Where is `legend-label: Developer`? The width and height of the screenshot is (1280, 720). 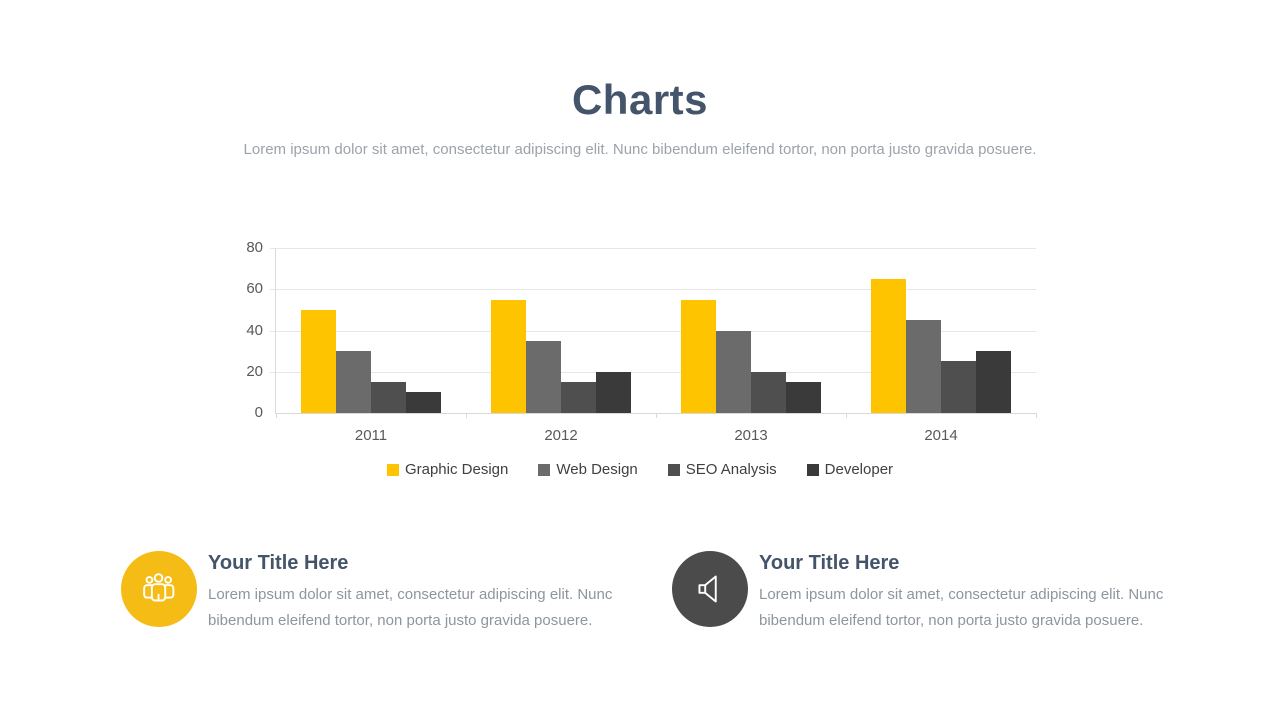
legend-label: Developer is located at coordinates (859, 469).